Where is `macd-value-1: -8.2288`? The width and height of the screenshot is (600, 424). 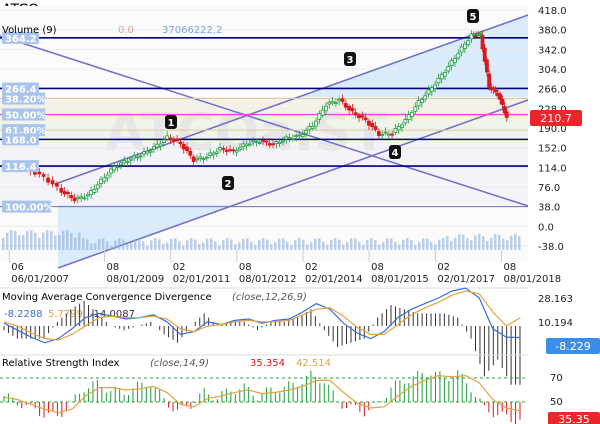
macd-value-1: -8.2288 is located at coordinates (23, 314).